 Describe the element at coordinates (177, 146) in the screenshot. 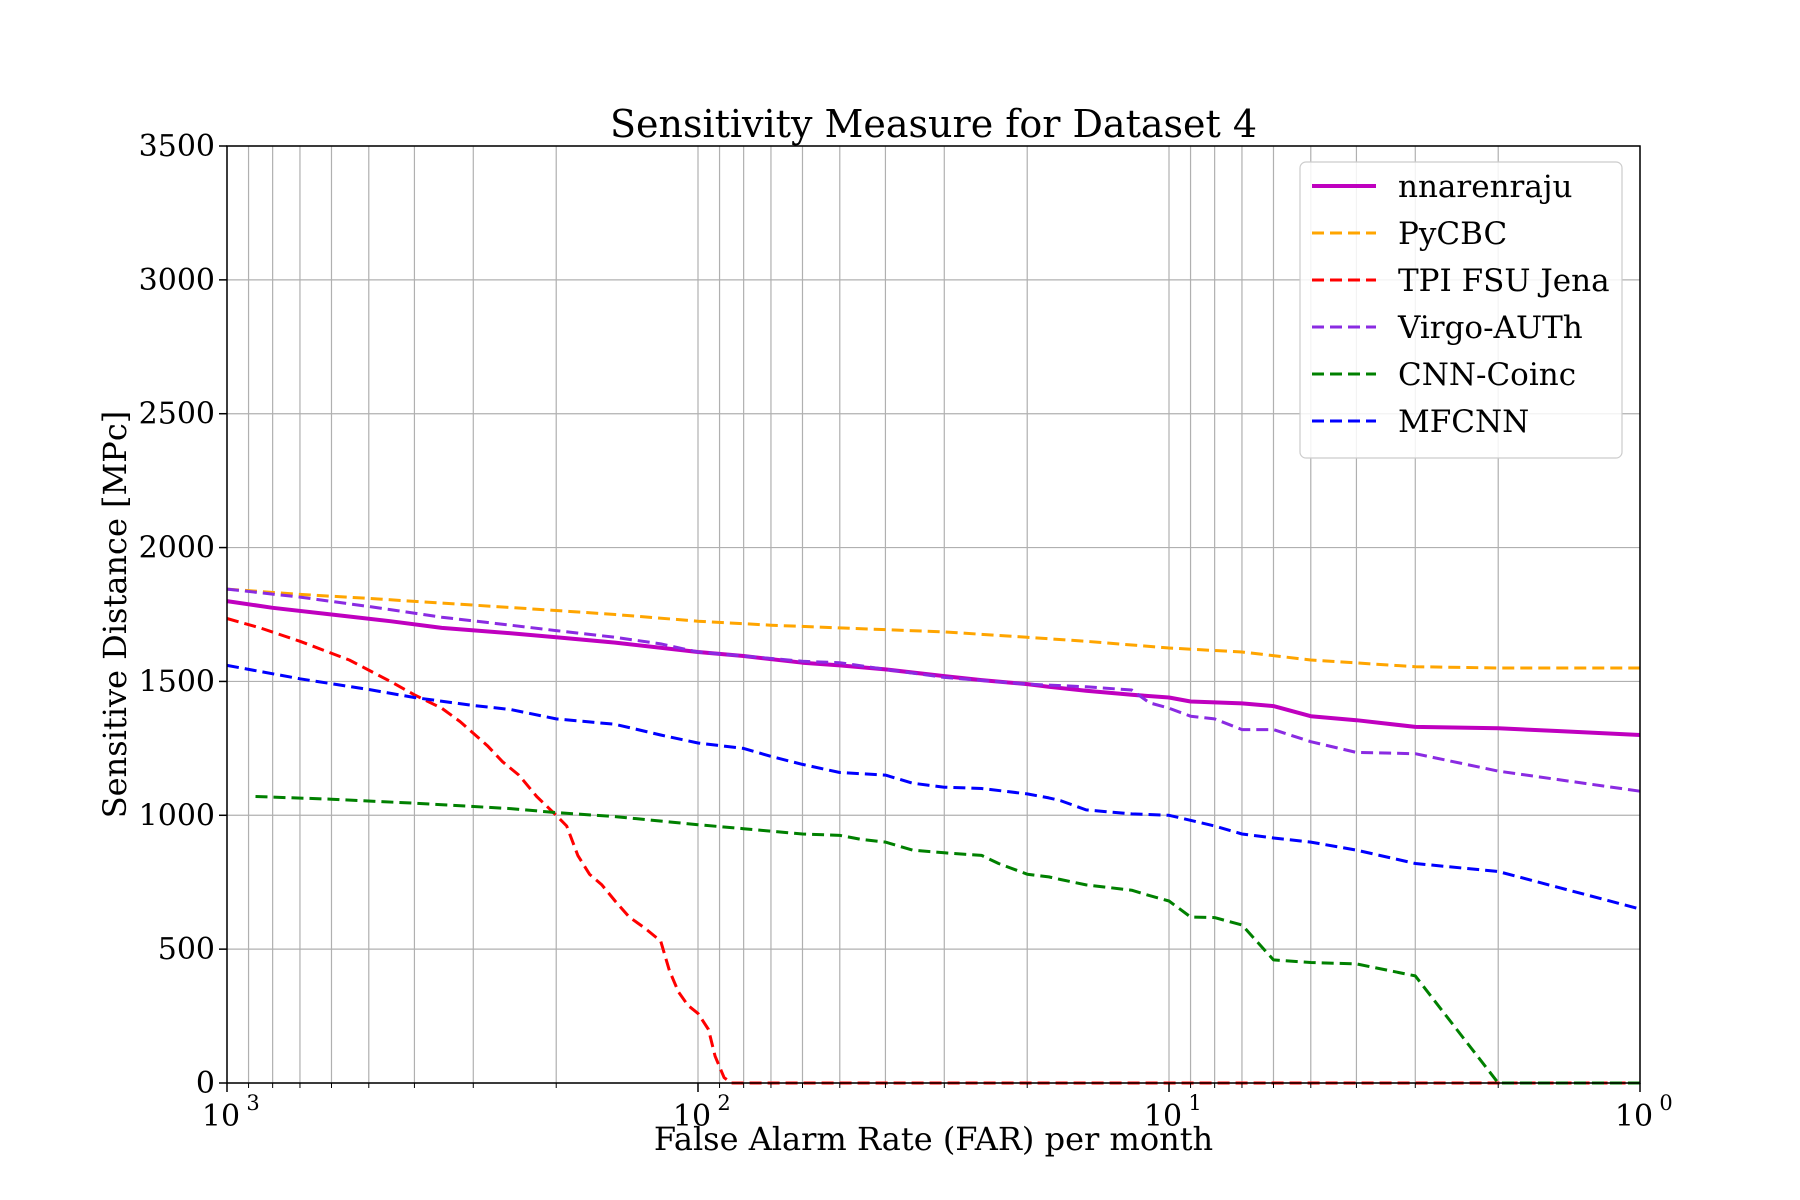

I see `y-tick-label: 3500` at that location.